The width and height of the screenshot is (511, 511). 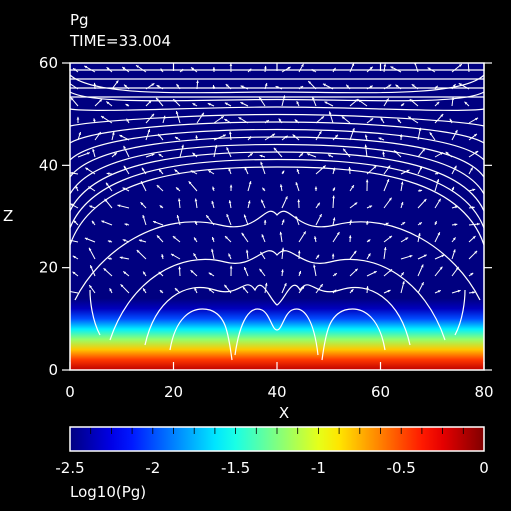 What do you see at coordinates (235, 468) in the screenshot?
I see `colorbar-tick-label: -1.5` at bounding box center [235, 468].